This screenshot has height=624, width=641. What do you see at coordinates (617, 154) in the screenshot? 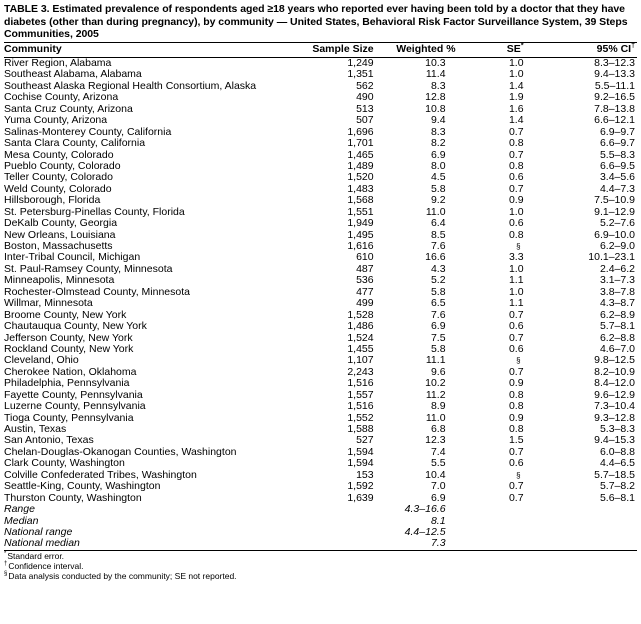
I see `ci-cell: 5.5–8.3` at bounding box center [617, 154].